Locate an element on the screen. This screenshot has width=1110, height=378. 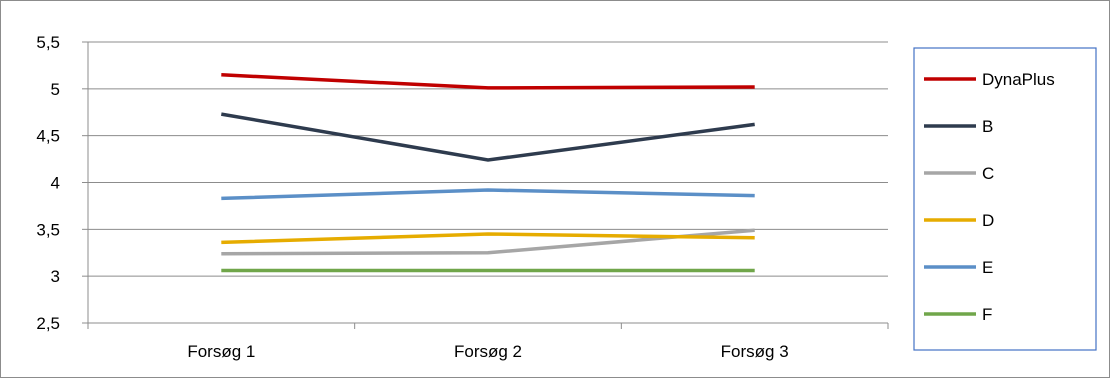
y-tick-label: 4,5 is located at coordinates (48, 136).